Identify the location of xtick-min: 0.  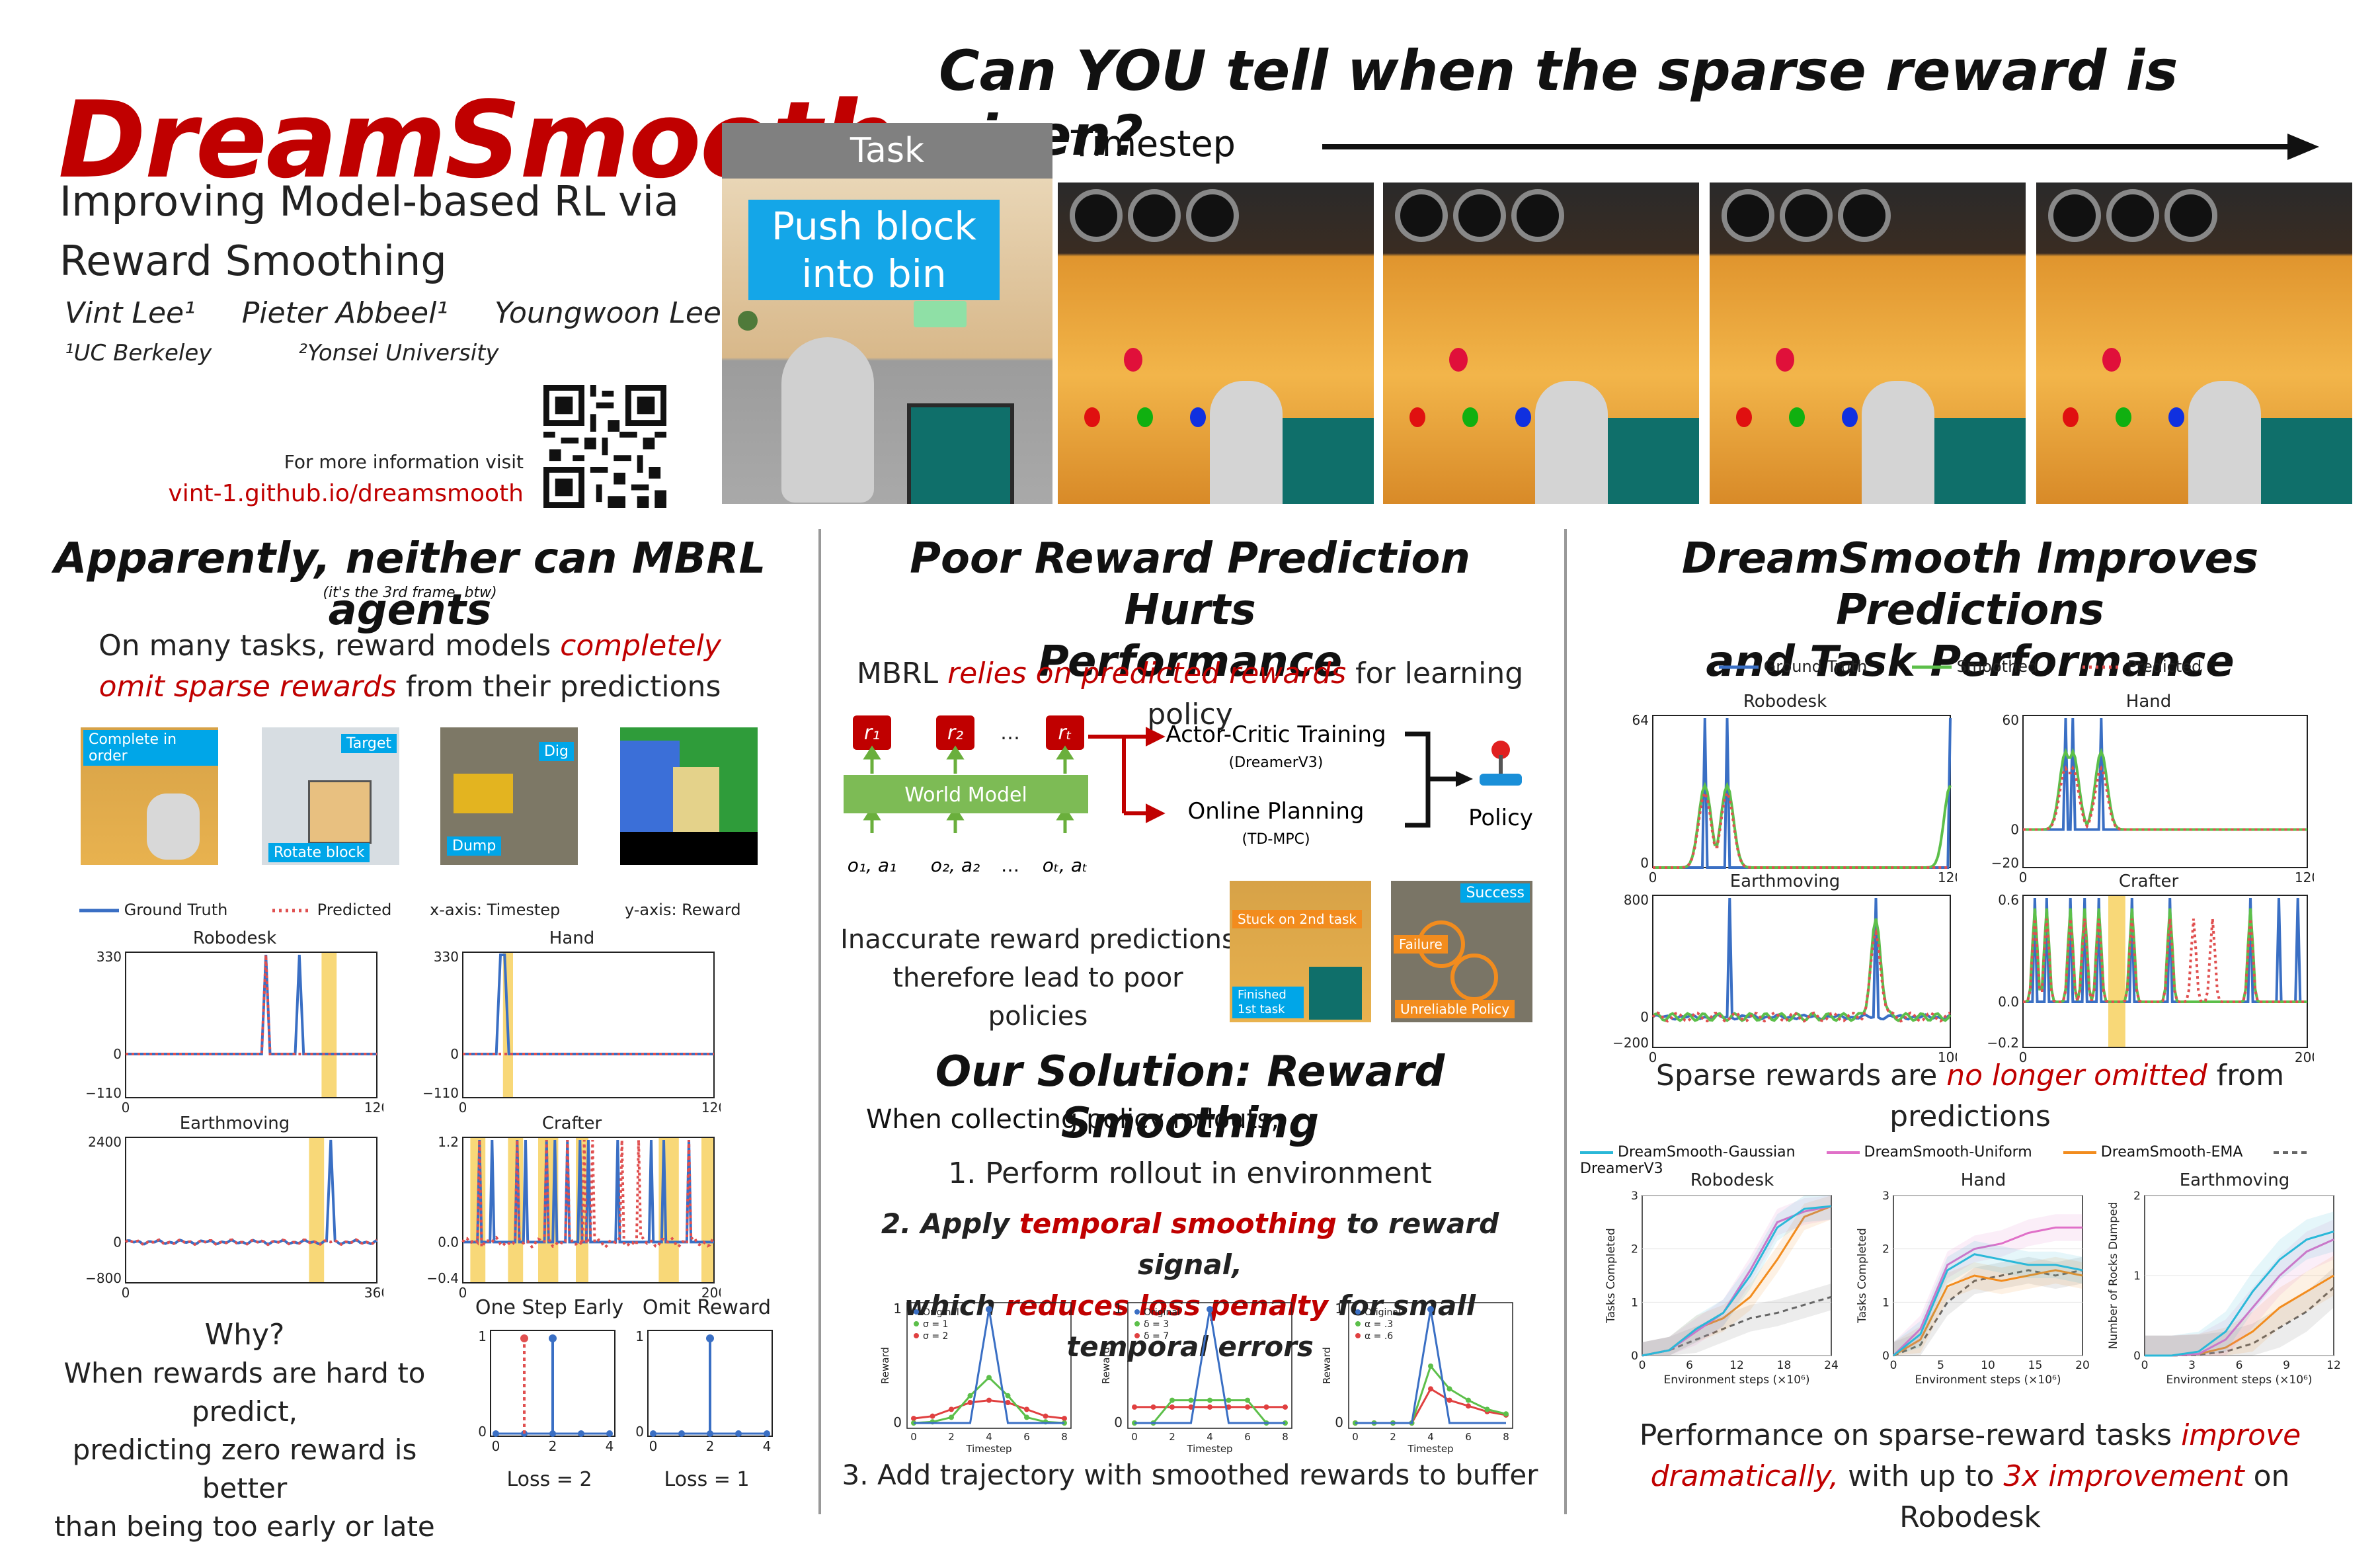
(2023, 1057).